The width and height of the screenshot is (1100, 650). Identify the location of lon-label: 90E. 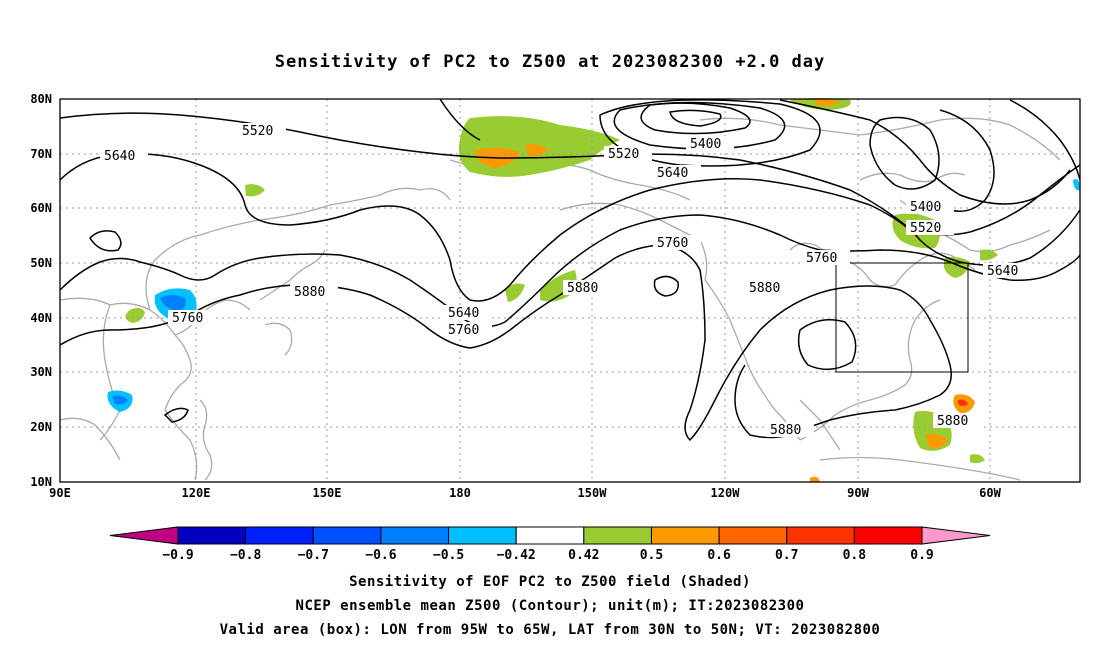
(60, 493).